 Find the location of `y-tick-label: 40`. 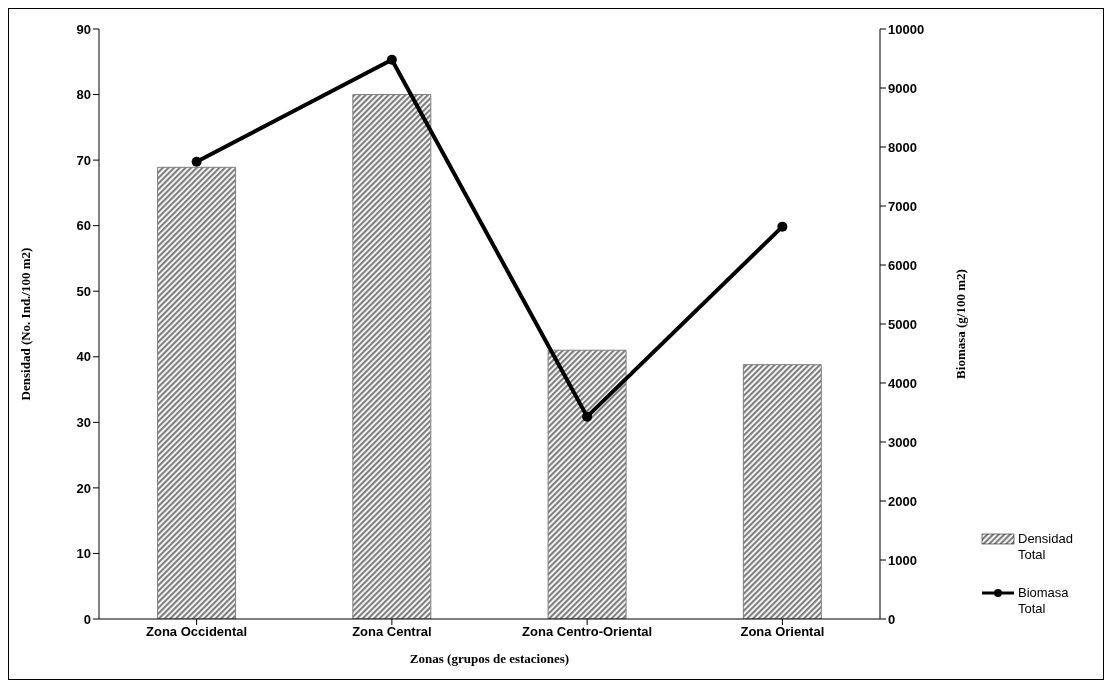

y-tick-label: 40 is located at coordinates (83, 357).